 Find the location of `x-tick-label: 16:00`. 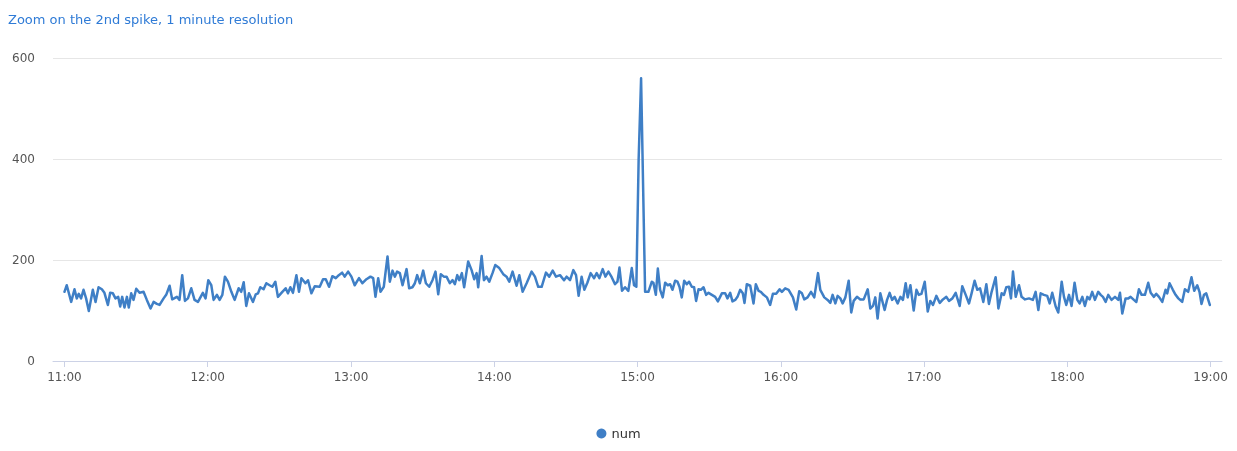

x-tick-label: 16:00 is located at coordinates (781, 377).